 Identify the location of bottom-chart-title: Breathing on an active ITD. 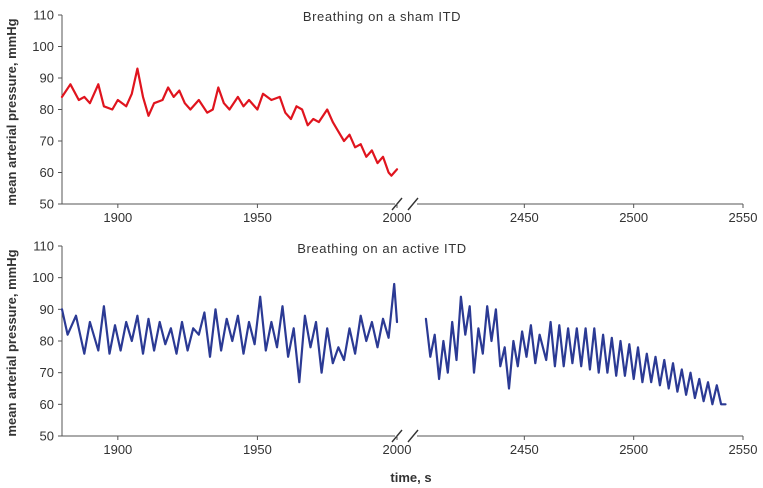
(382, 248).